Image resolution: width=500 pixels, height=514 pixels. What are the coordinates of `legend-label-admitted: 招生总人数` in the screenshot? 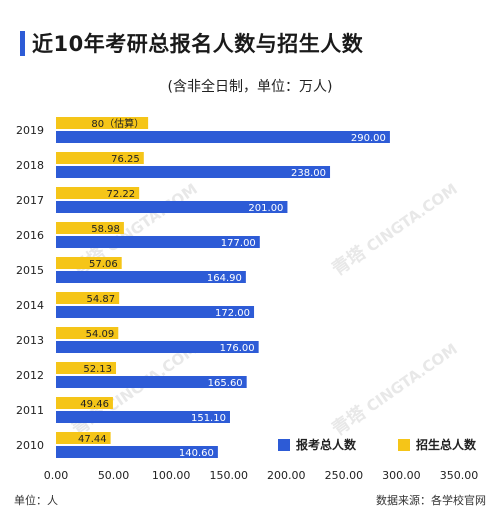 It's located at (446, 444).